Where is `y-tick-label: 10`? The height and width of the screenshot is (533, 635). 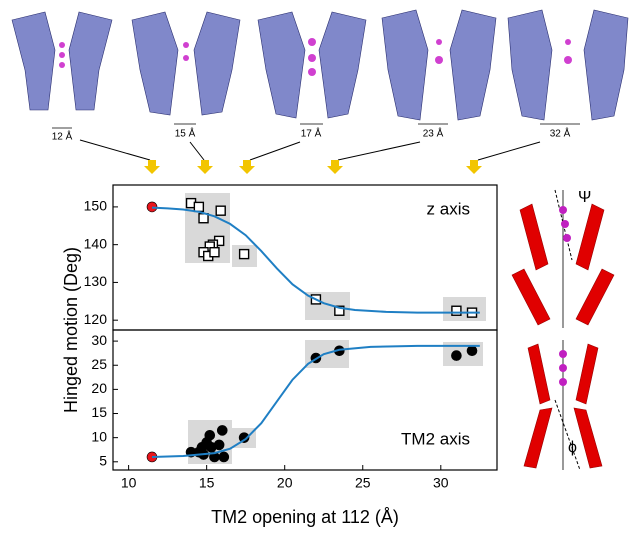
y-tick-label: 10 is located at coordinates (99, 436).